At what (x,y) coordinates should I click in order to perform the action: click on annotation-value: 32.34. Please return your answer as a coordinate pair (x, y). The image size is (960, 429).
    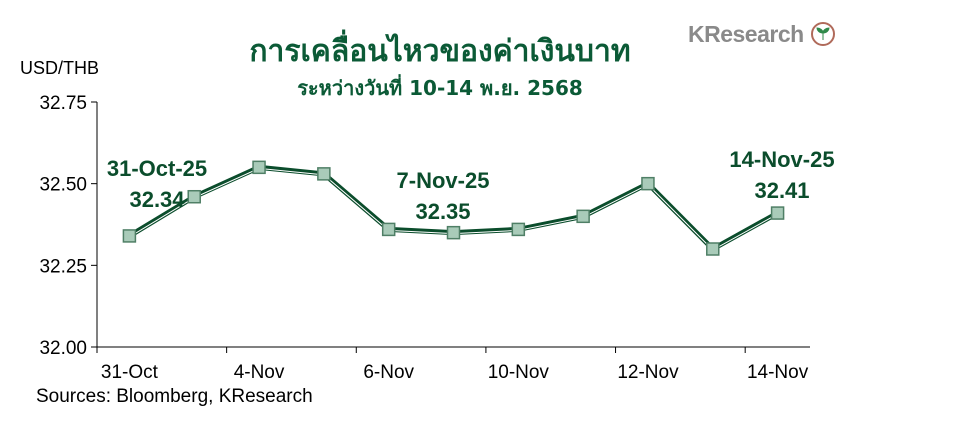
    Looking at the image, I should click on (157, 199).